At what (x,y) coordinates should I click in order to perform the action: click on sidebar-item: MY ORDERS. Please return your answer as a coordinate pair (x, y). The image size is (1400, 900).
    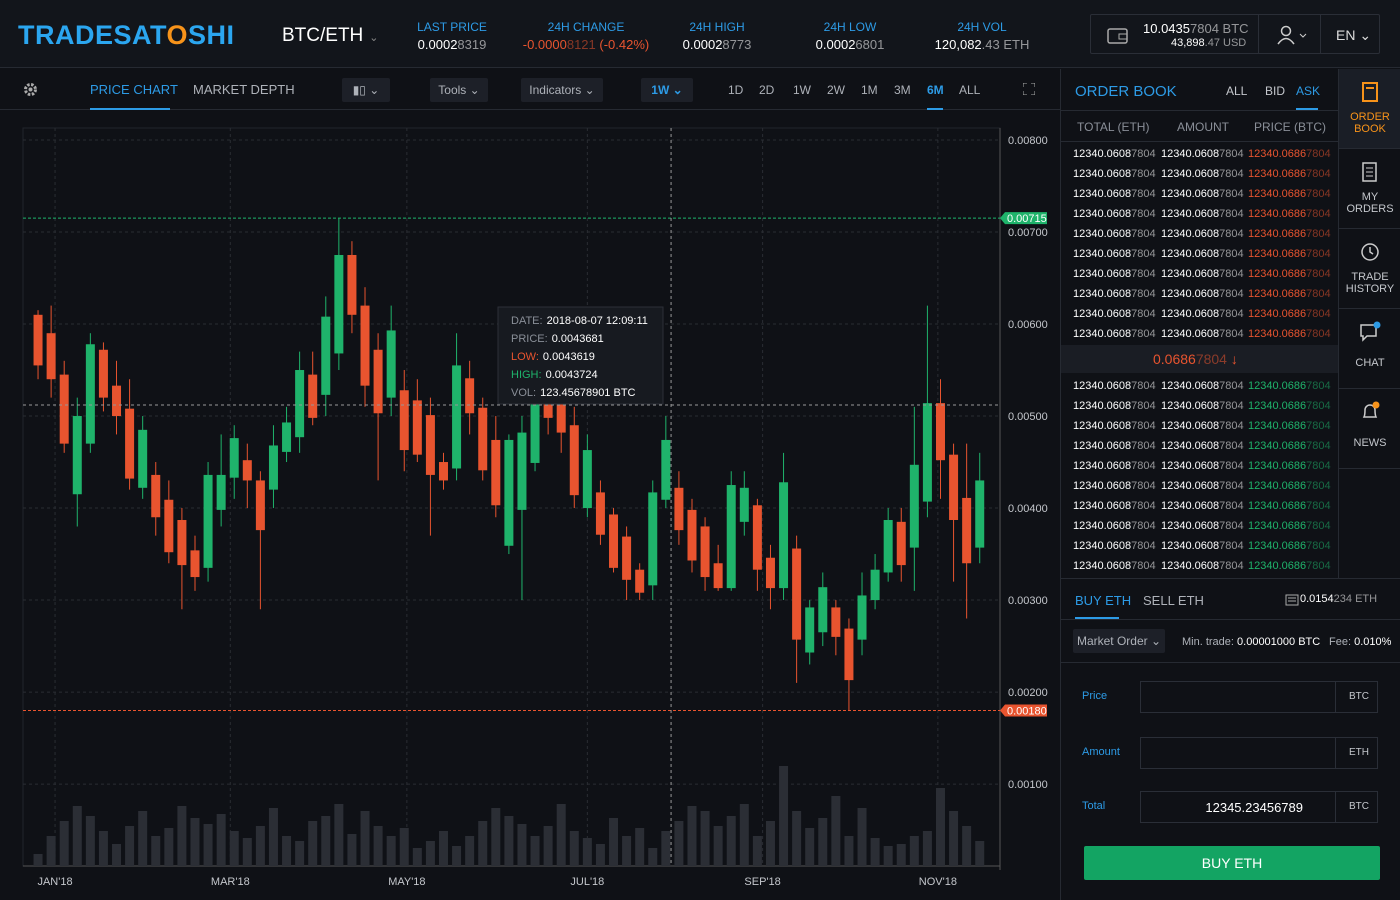
    Looking at the image, I should click on (1369, 189).